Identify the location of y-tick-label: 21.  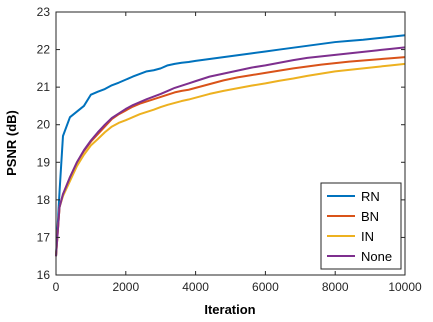
(44, 87).